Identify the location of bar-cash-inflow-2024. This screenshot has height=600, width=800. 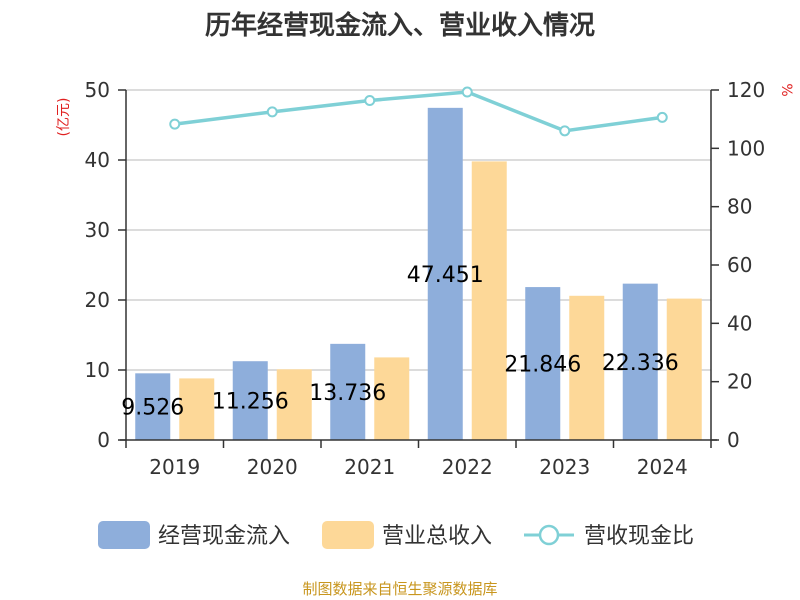
(640, 361).